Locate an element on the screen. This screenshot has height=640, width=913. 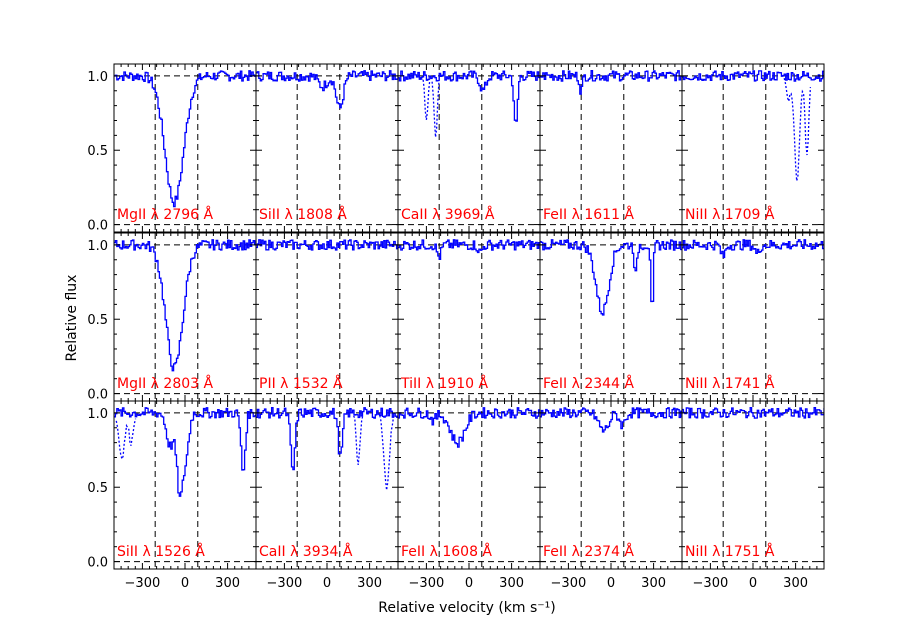
panel-label: MgII λ 2803 Å is located at coordinates (165, 383).